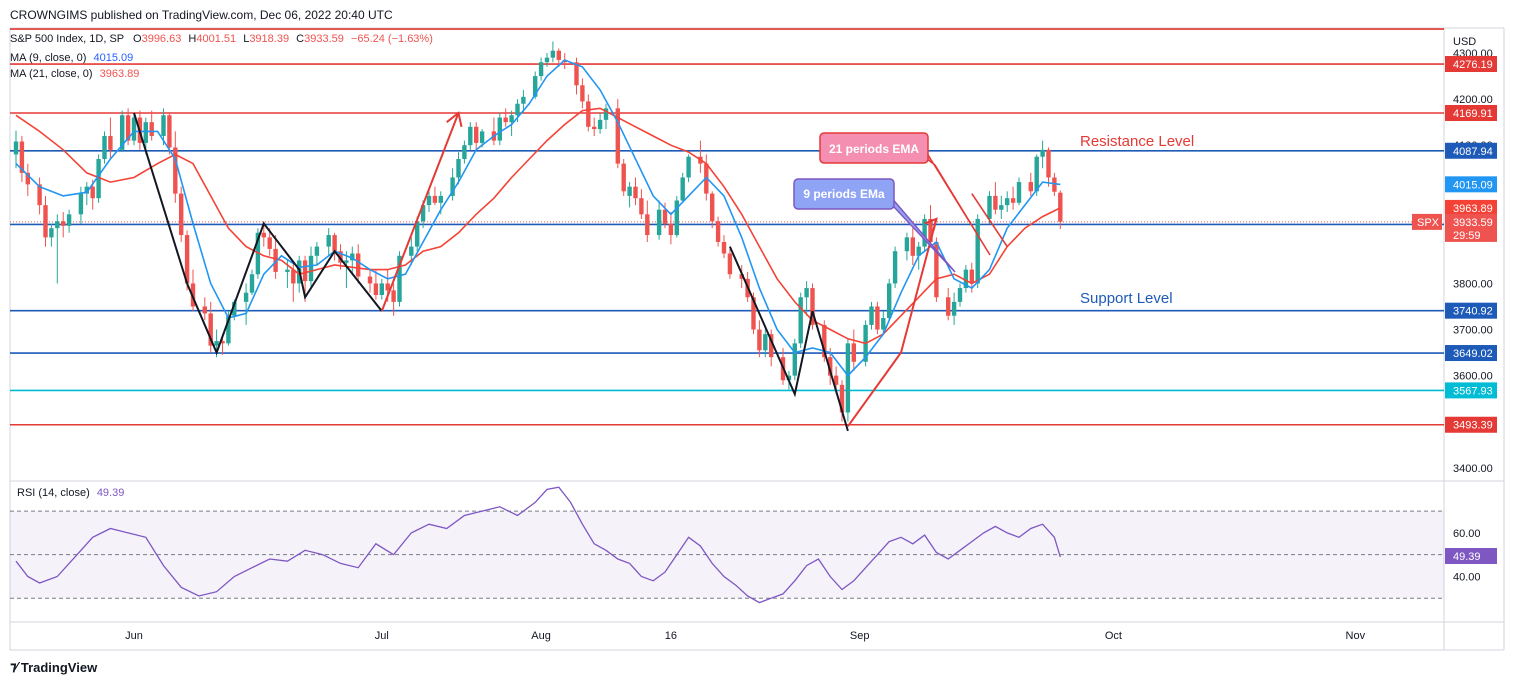 The width and height of the screenshot is (1514, 685). What do you see at coordinates (874, 148) in the screenshot?
I see `ema21-callout-box` at bounding box center [874, 148].